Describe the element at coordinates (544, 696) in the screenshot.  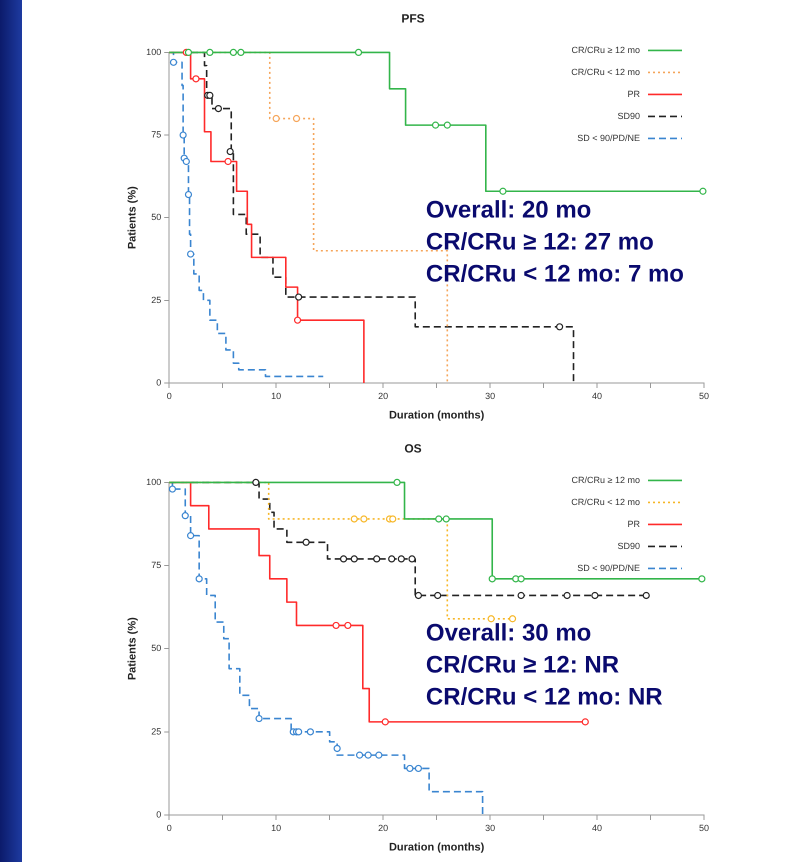
I see `annotation: CR/CRu < 12 mo: NR` at that location.